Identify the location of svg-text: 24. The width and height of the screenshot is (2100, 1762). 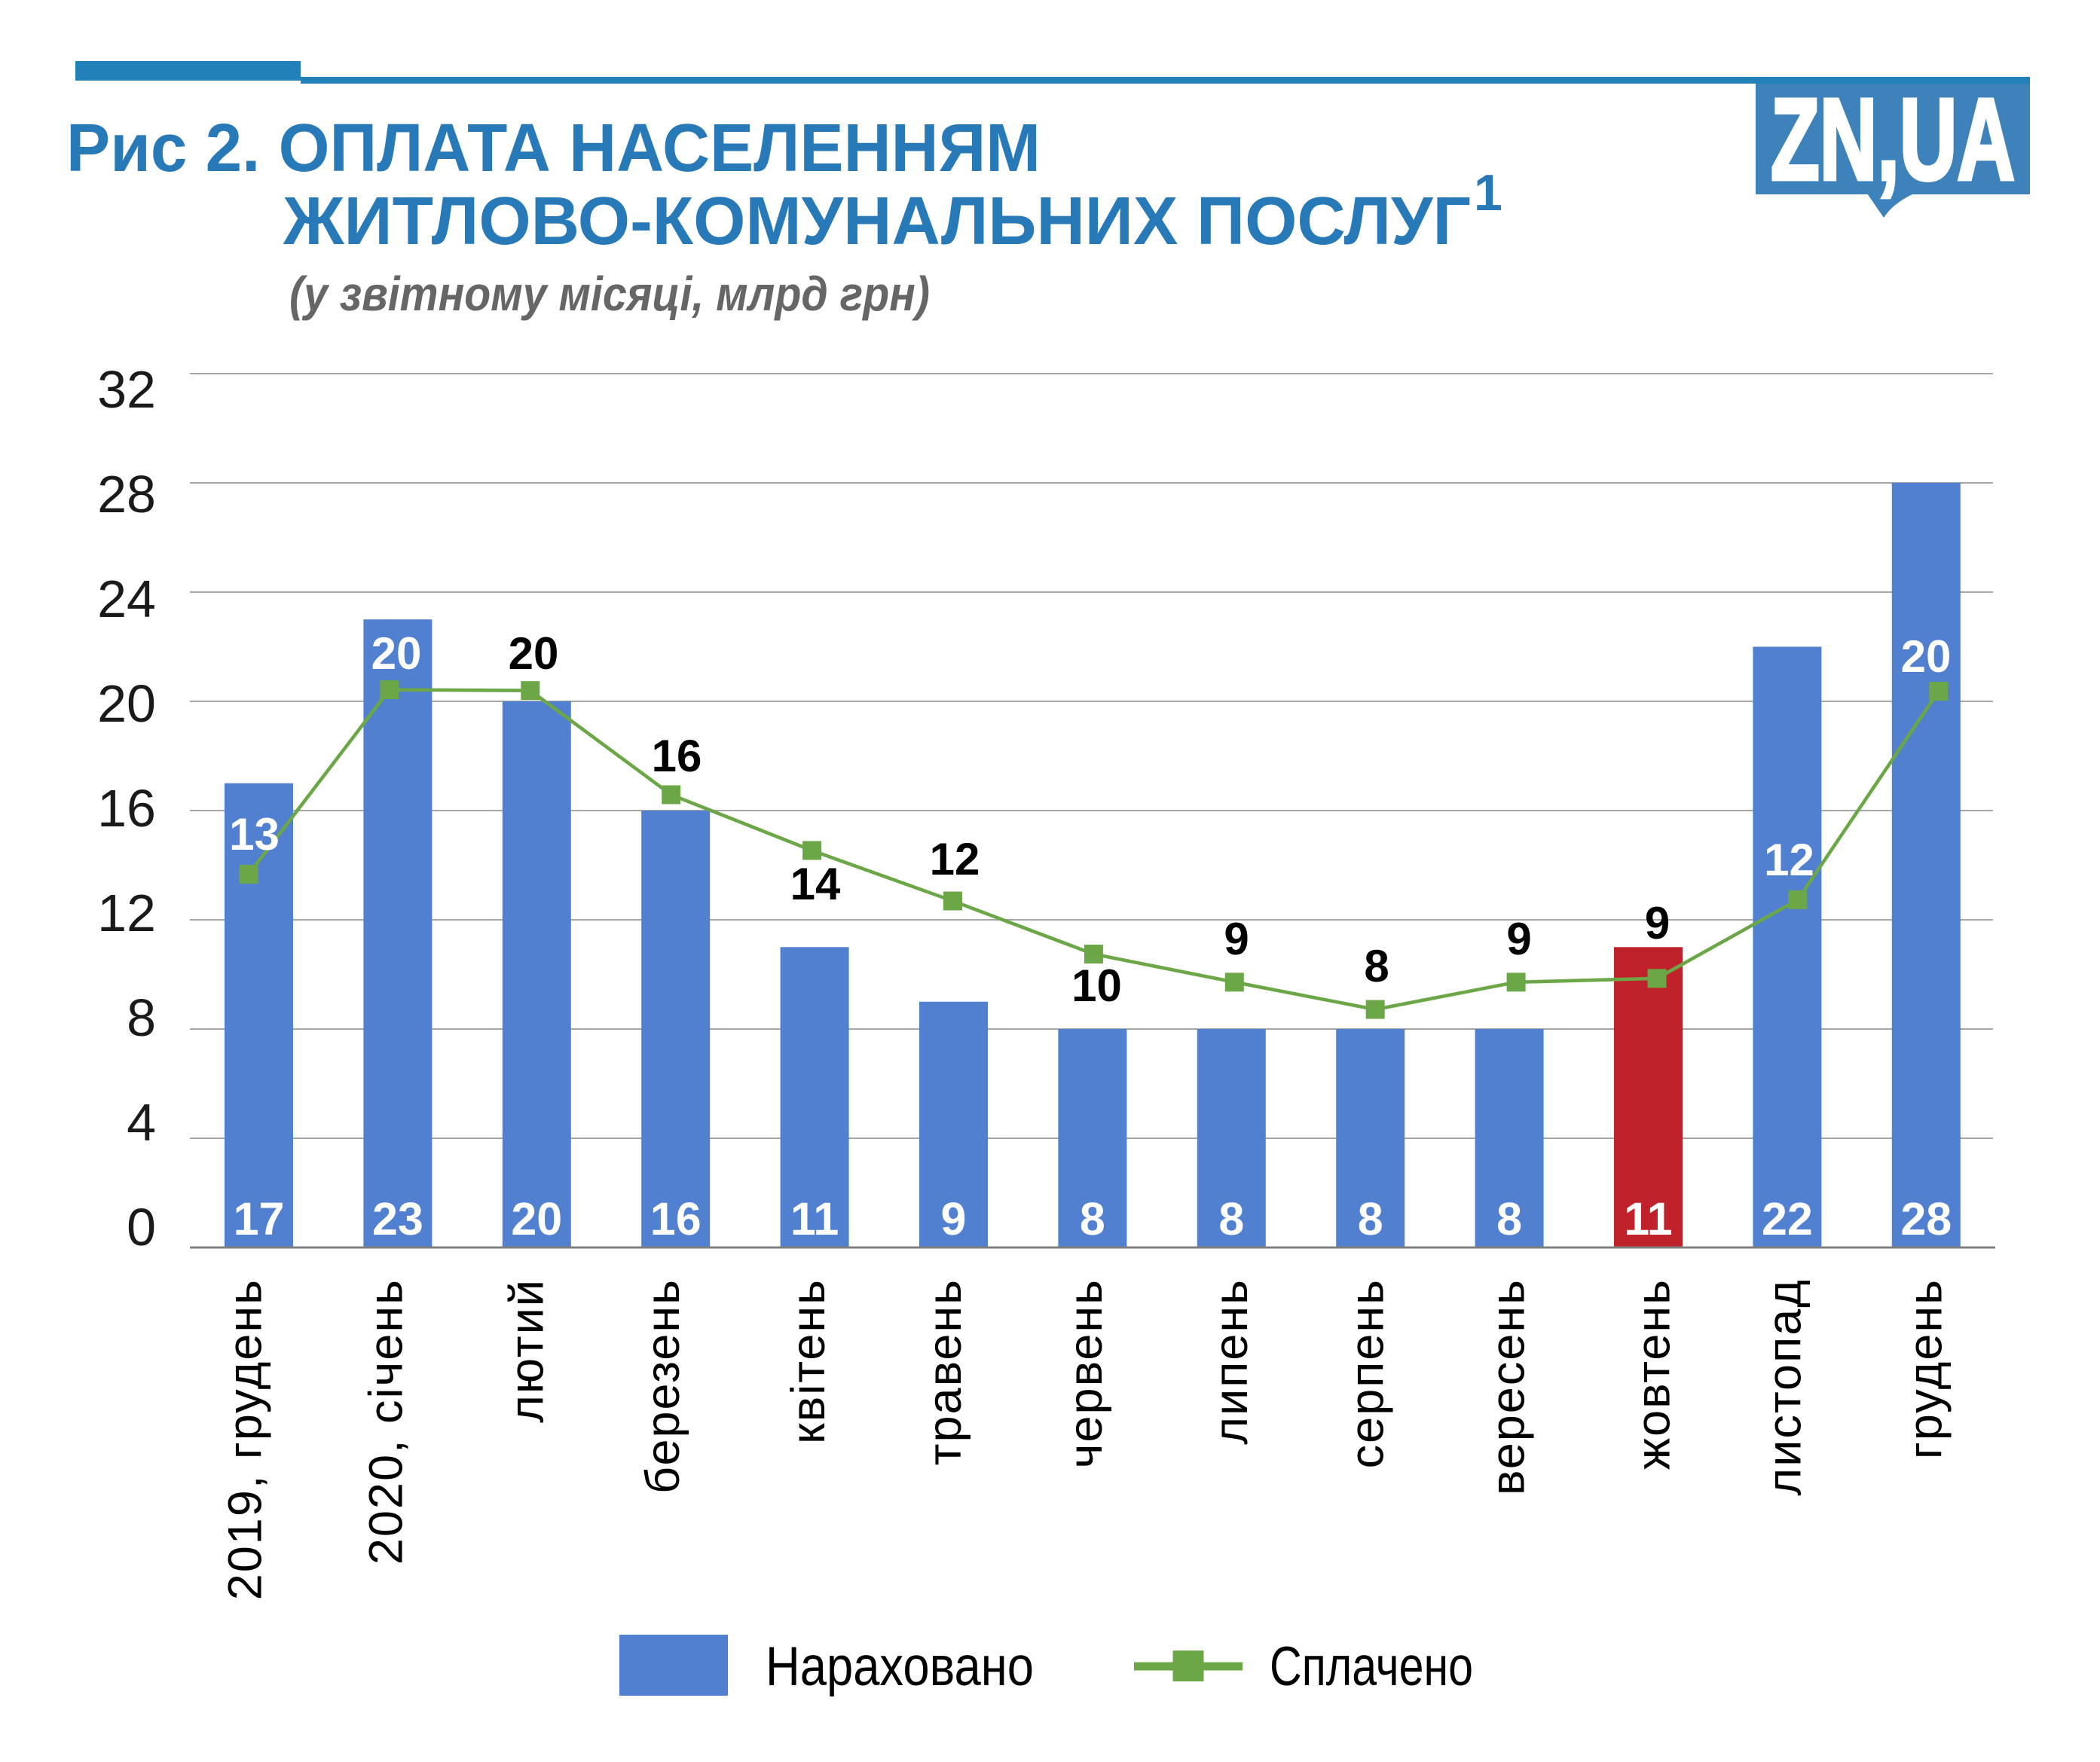
(126, 599).